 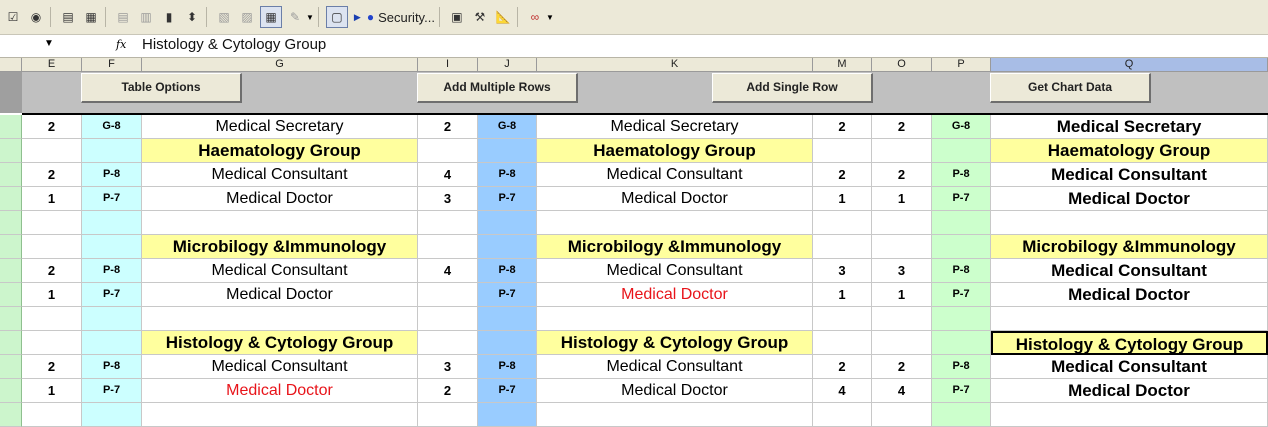 I want to click on column-header-f: F, so click(x=112, y=65).